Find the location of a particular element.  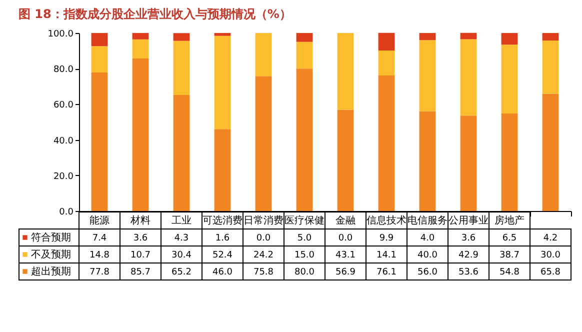

data-label: 4.2 is located at coordinates (550, 239).